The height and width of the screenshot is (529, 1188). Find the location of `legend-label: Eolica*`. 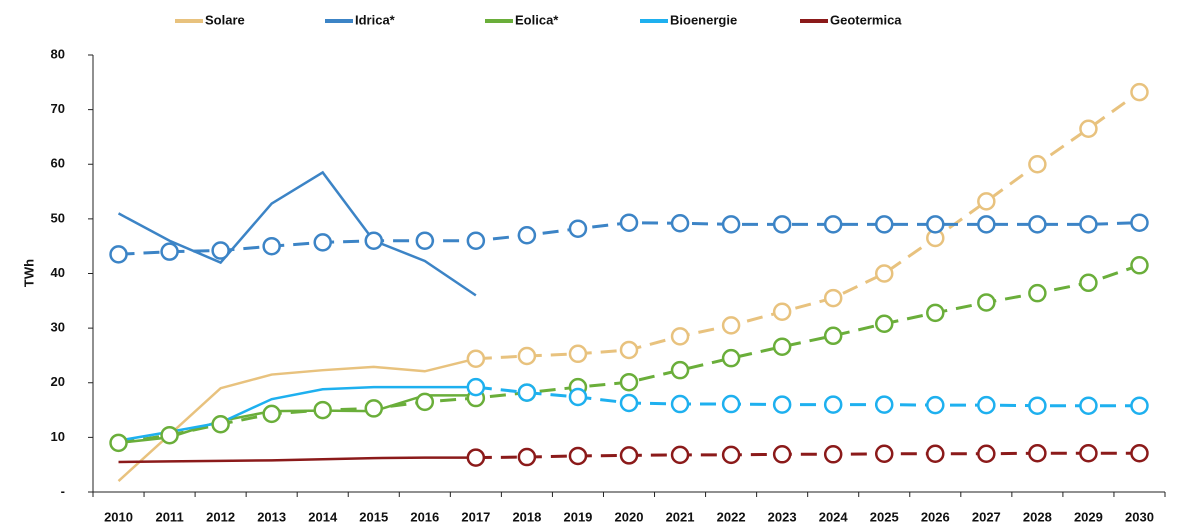

legend-label: Eolica* is located at coordinates (537, 19).